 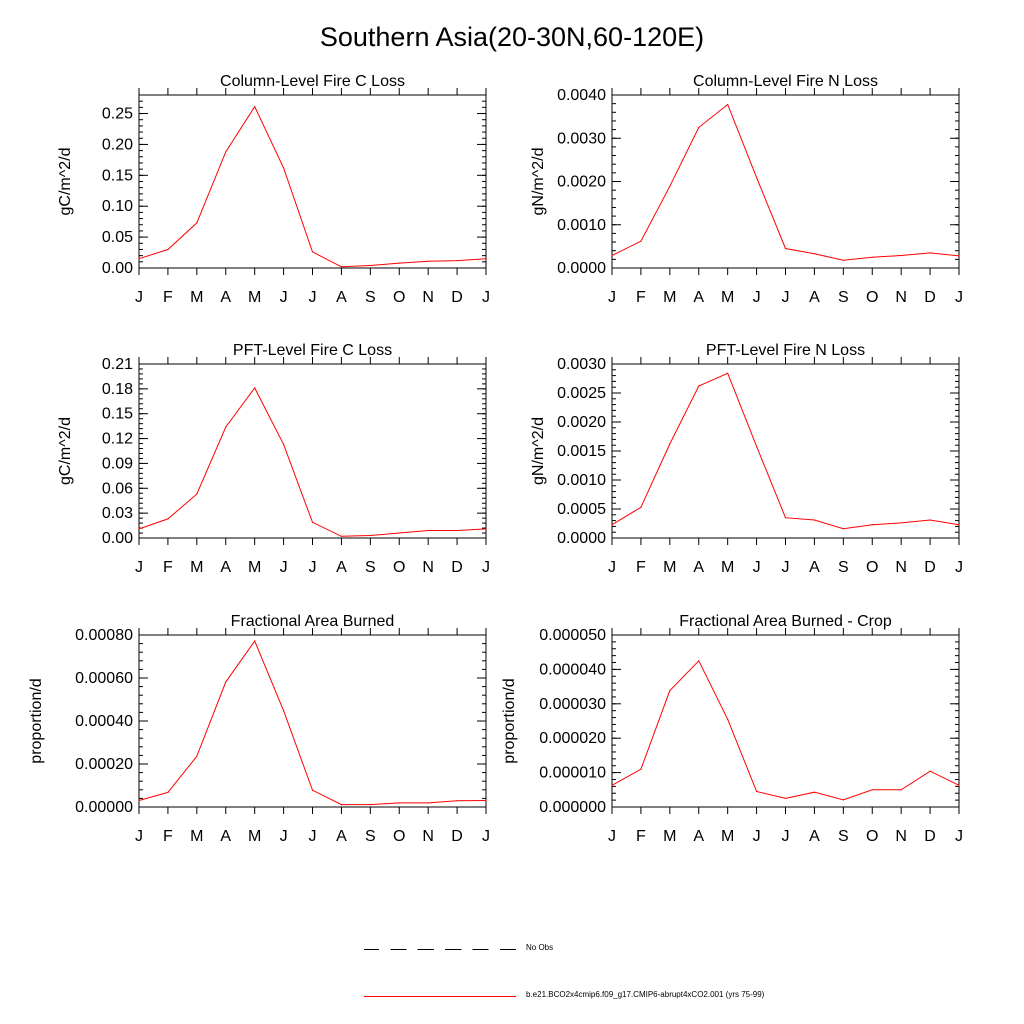 I want to click on y-tick-label: 0.0015, so click(x=581, y=451).